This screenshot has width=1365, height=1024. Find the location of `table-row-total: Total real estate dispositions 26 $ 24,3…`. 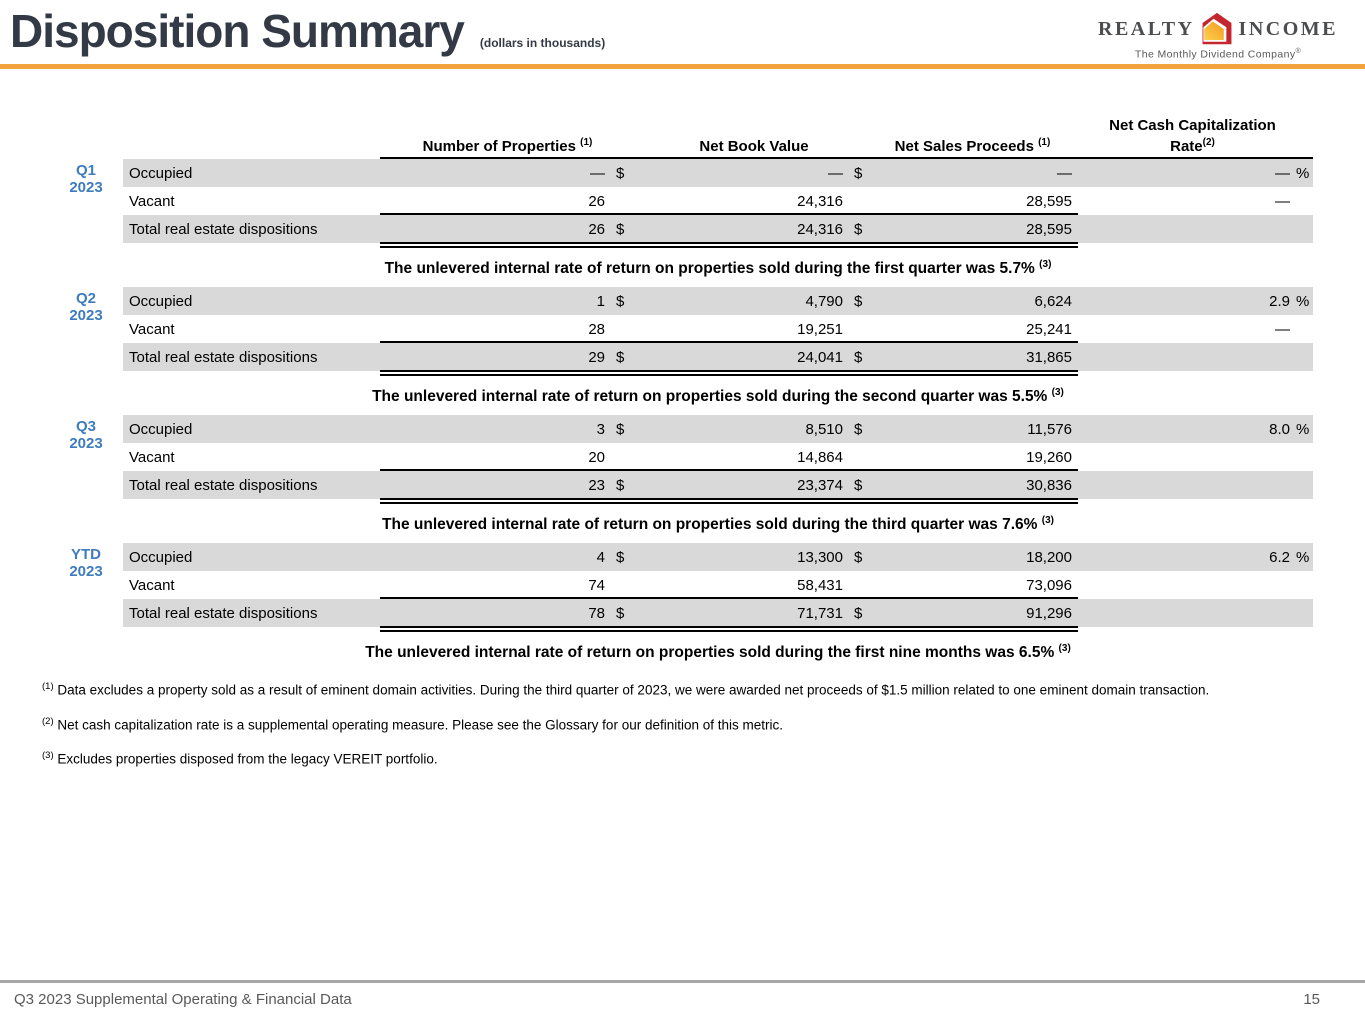

table-row-total: Total real estate dispositions 26 $ 24,3… is located at coordinates (718, 229).